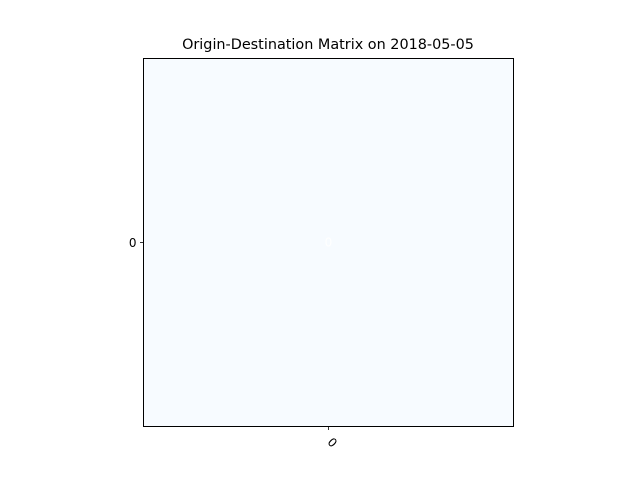  Describe the element at coordinates (328, 45) in the screenshot. I see `chart-title: Origin-Destination Matrix on 2018-05-05` at that location.